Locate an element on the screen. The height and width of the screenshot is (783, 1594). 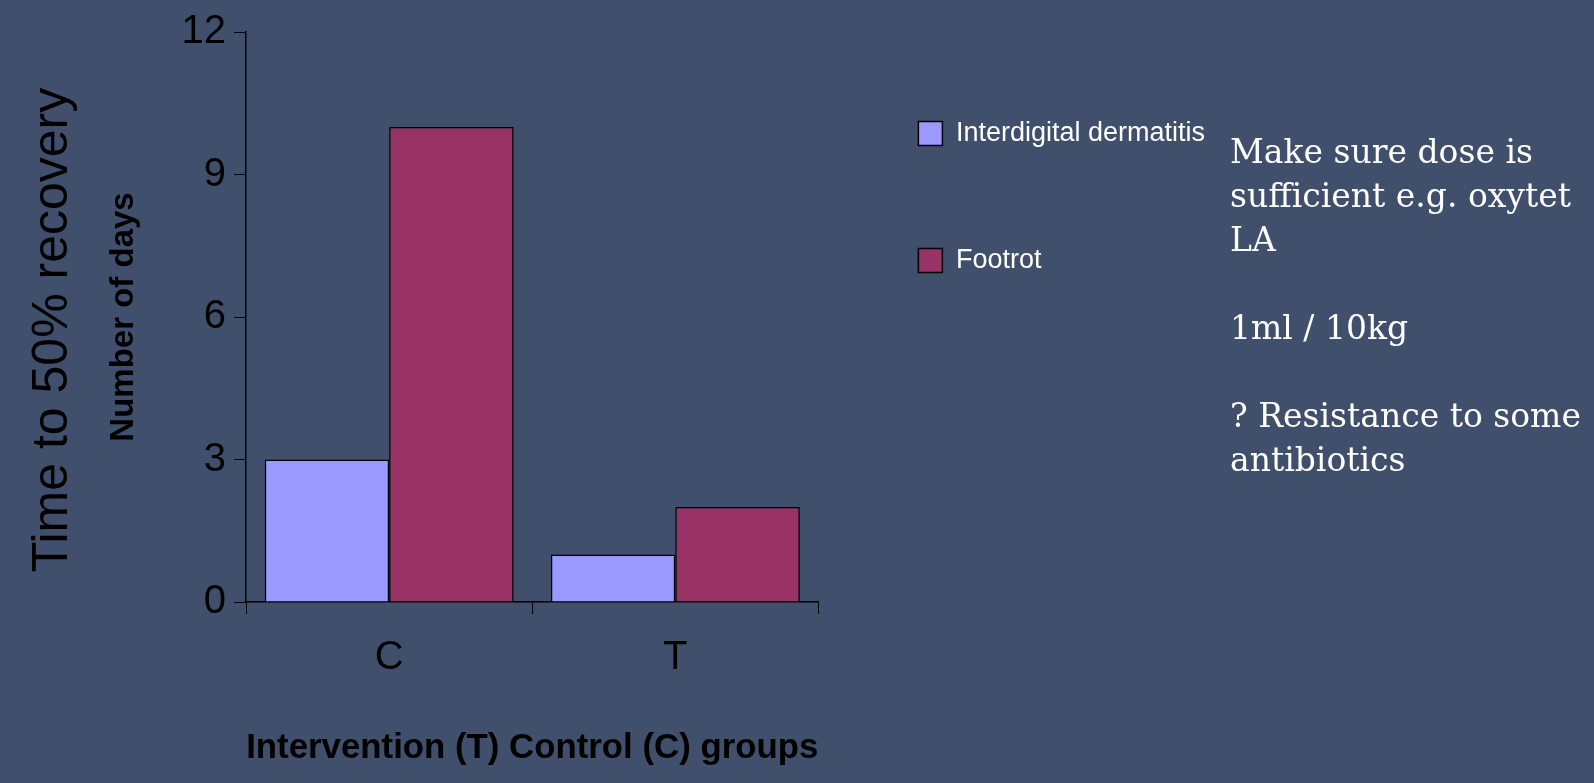
y-tick-label: 3 is located at coordinates (215, 456).